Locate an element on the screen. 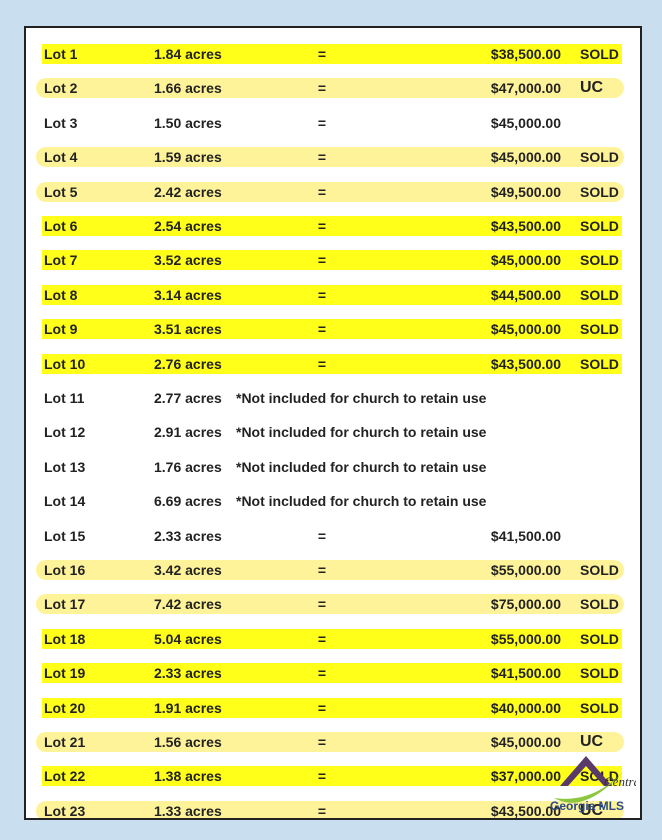 This screenshot has height=840, width=662. logo-icon: Central Georgia MLS is located at coordinates (595, 784).